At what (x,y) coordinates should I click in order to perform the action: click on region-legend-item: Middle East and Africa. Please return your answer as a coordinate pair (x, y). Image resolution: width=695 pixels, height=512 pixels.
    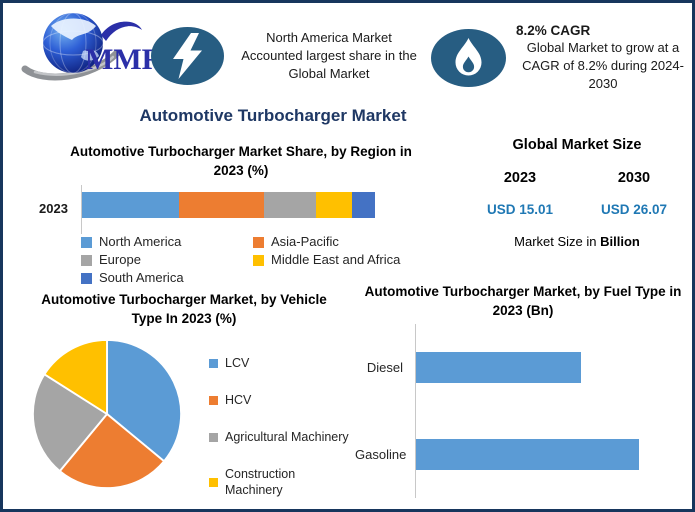
    Looking at the image, I should click on (351, 260).